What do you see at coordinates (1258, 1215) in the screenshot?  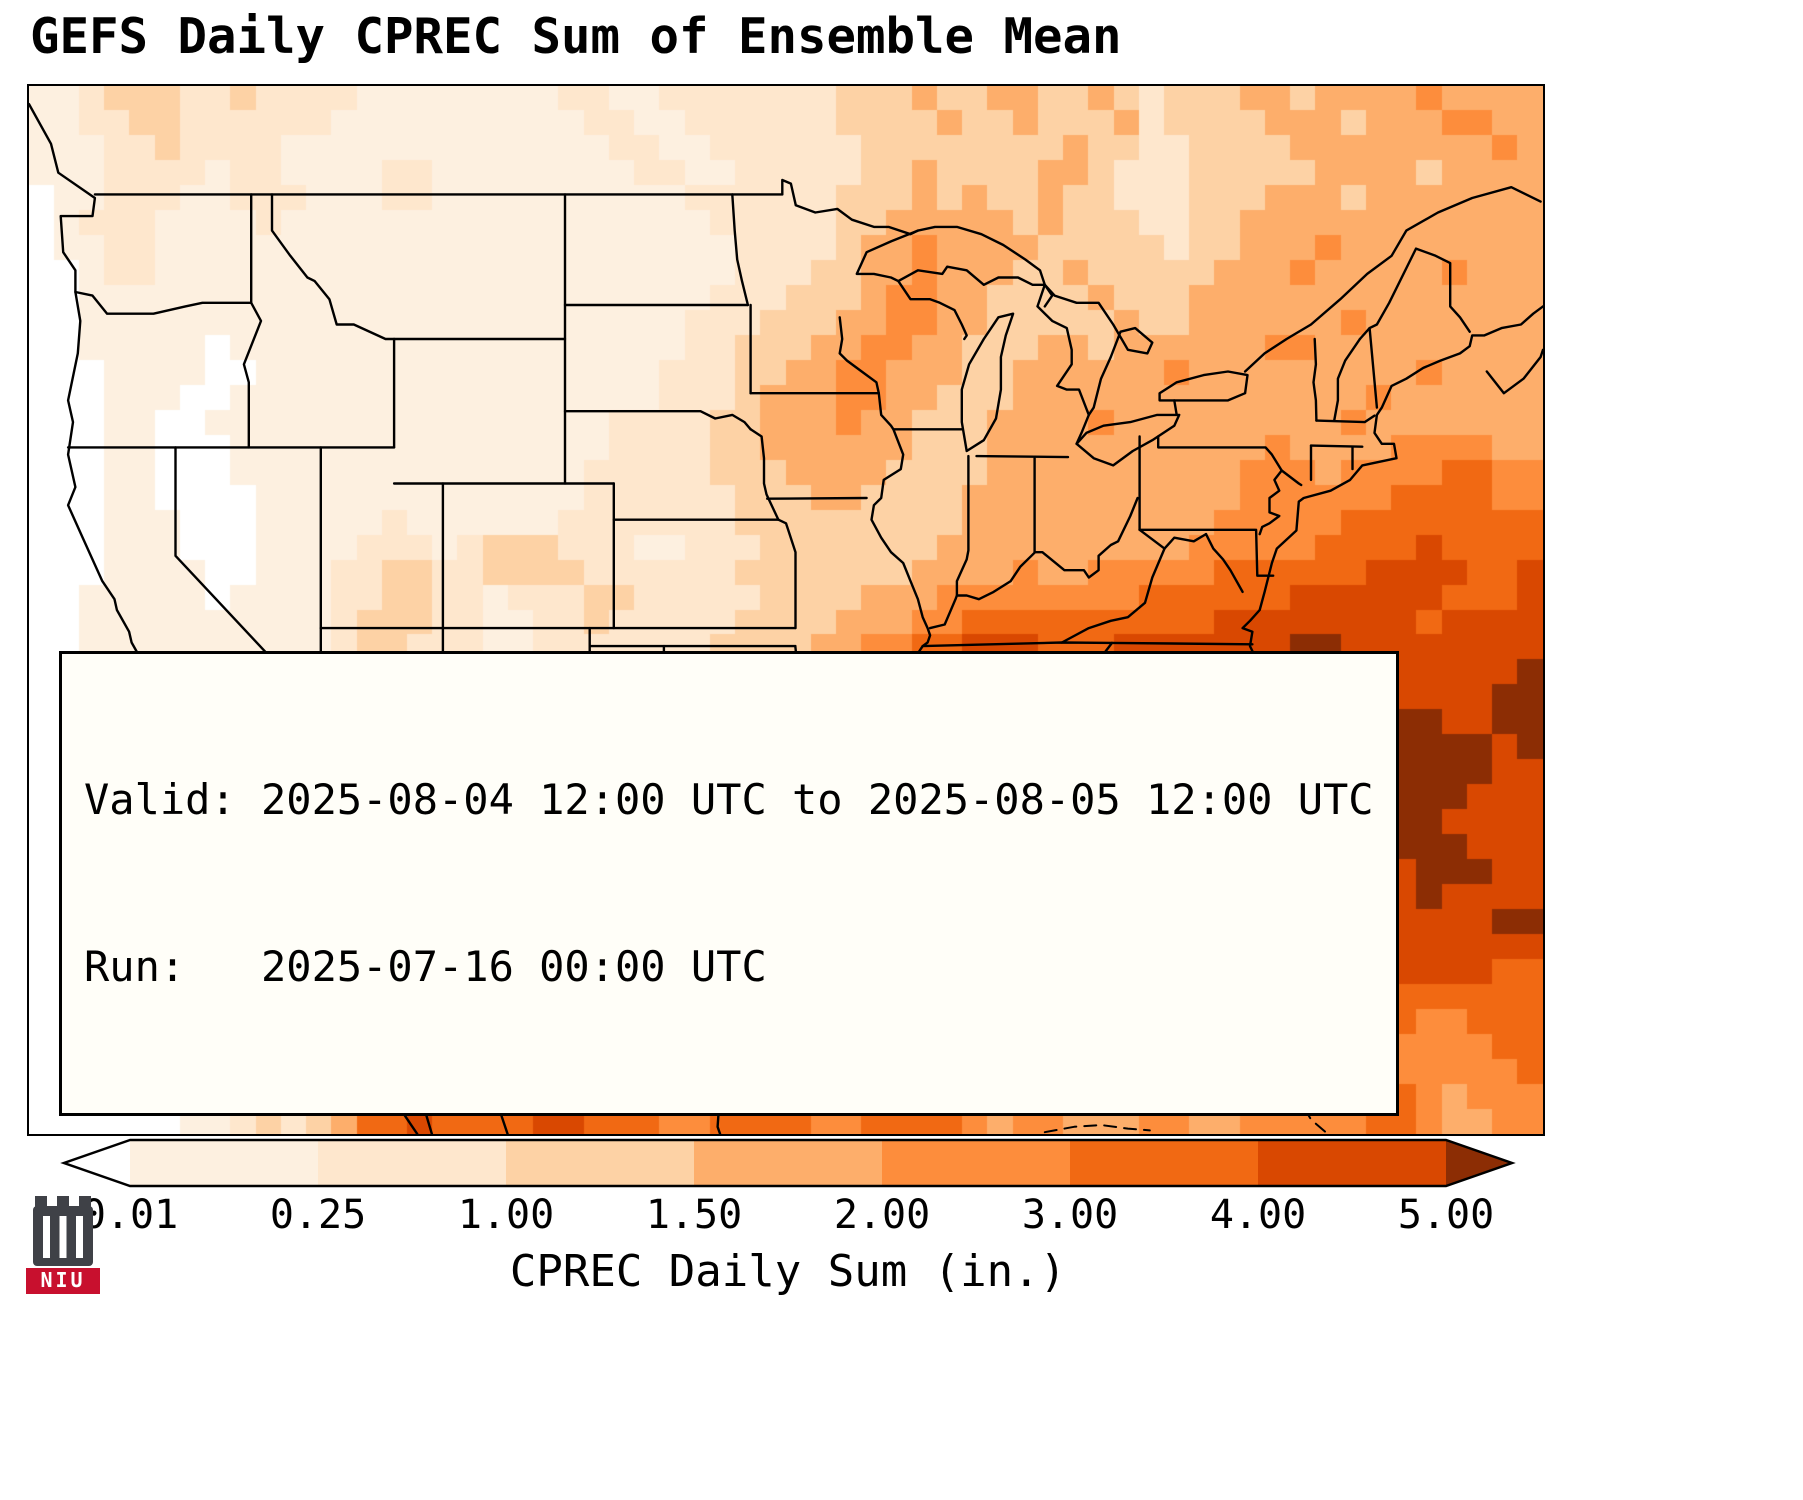 I see `colorbar-tick-label: 4.00` at bounding box center [1258, 1215].